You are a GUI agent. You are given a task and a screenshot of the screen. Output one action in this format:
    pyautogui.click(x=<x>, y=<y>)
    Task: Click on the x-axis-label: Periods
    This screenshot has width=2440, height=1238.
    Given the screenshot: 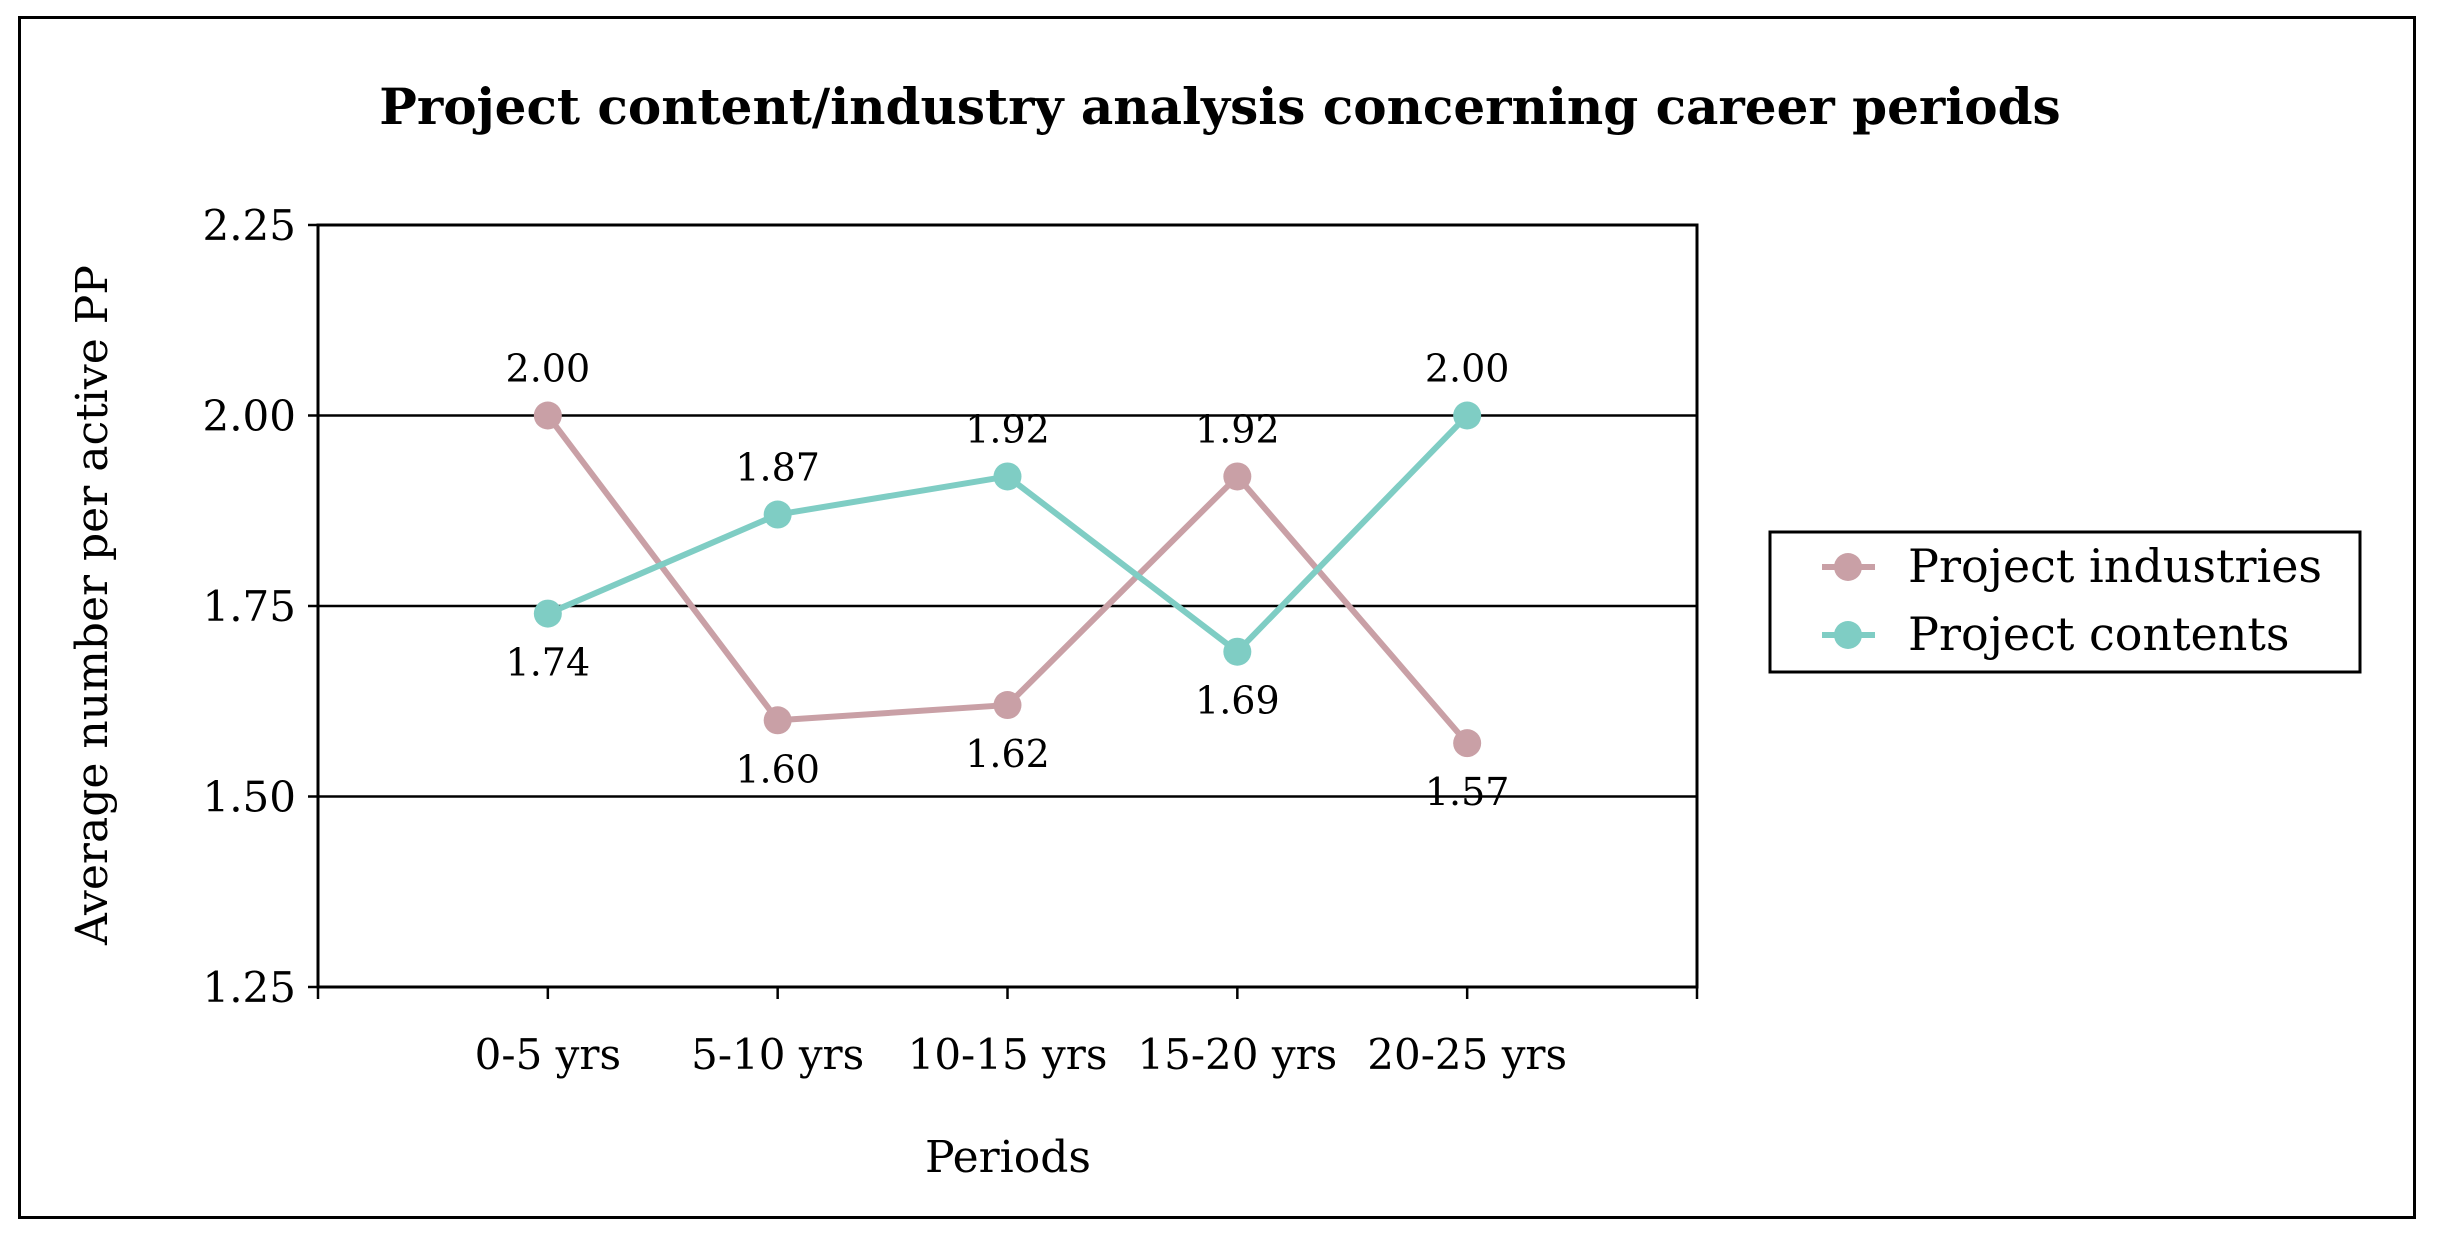 What is the action you would take?
    pyautogui.click(x=1008, y=1157)
    